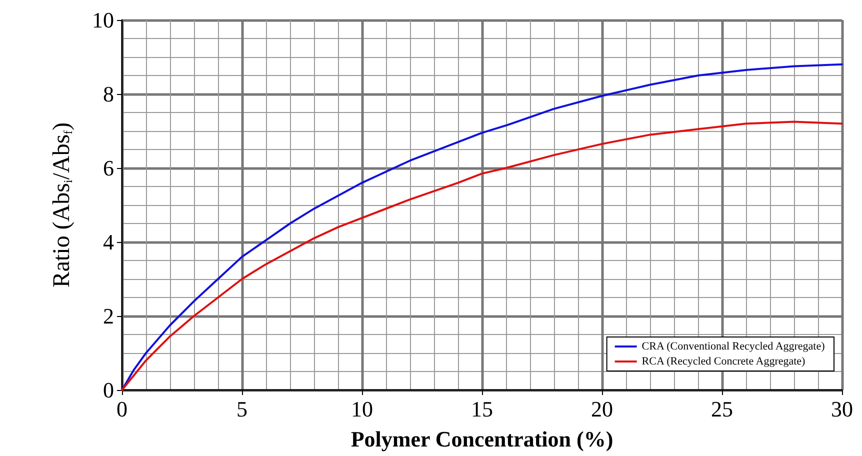 The width and height of the screenshot is (862, 456). Describe the element at coordinates (103, 20) in the screenshot. I see `y-tick-label: 10` at that location.